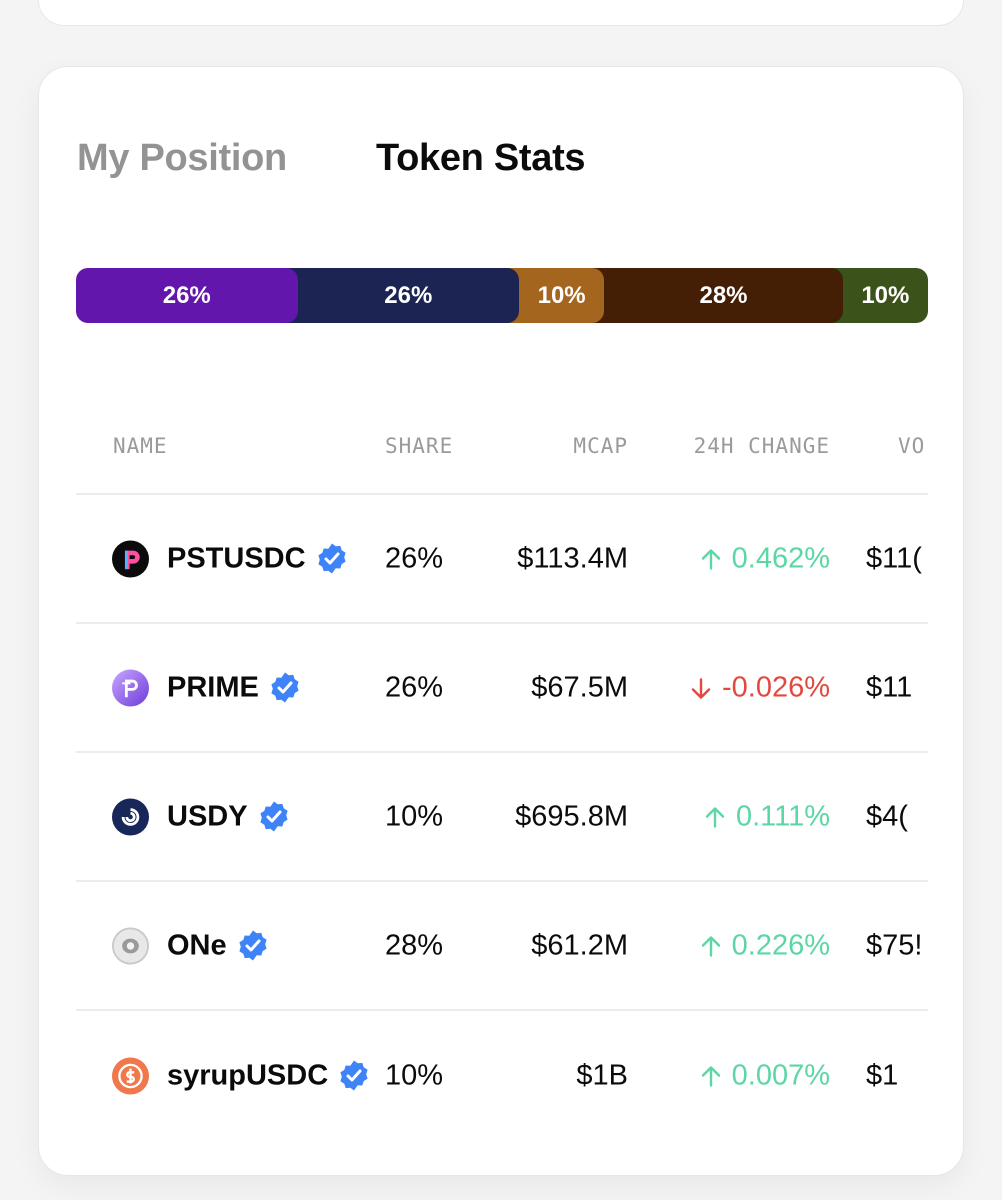 This screenshot has width=1002, height=1200. What do you see at coordinates (780, 558) in the screenshot?
I see `change-value: 0.462%` at bounding box center [780, 558].